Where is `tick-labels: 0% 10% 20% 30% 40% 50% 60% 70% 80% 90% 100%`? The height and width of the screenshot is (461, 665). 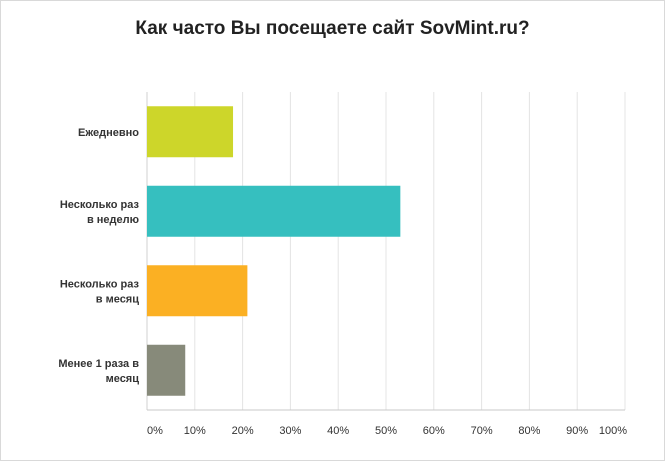
tick-labels: 0% 10% 20% 30% 40% 50% 60% 70% 80% 90% 100% is located at coordinates (387, 431).